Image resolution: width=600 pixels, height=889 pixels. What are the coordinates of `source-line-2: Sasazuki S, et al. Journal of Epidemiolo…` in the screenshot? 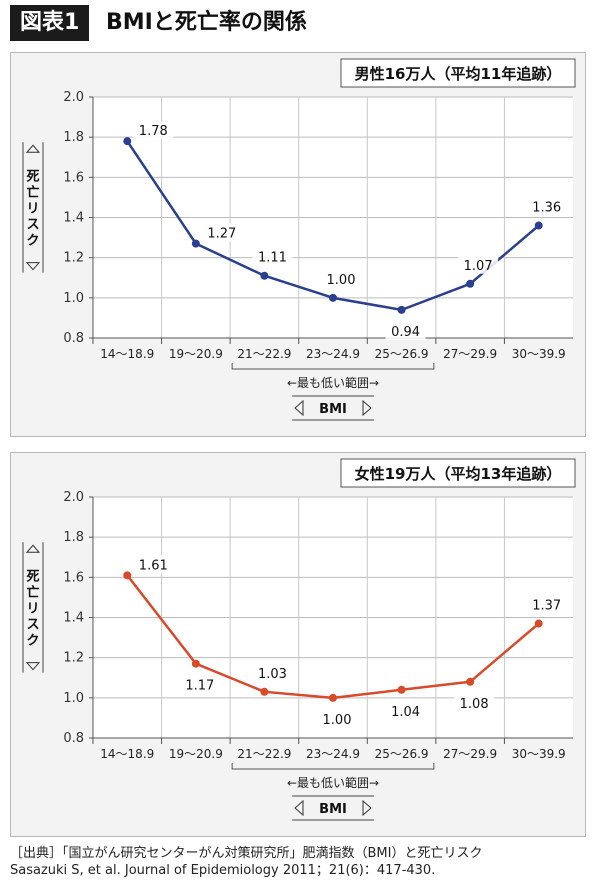 It's located at (223, 870).